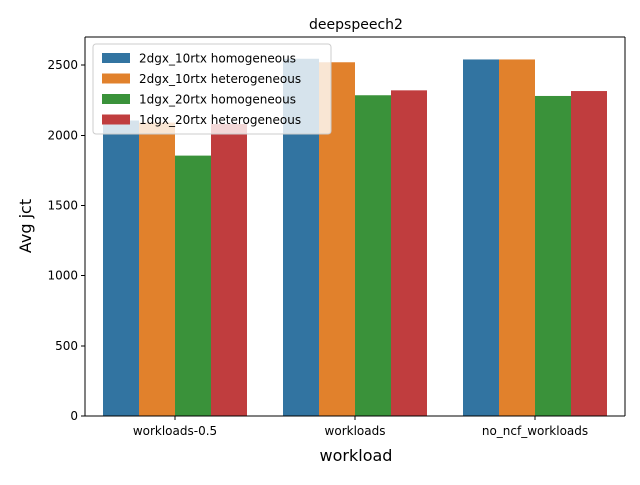  Describe the element at coordinates (62, 65) in the screenshot. I see `y-tick-label: 2500` at that location.